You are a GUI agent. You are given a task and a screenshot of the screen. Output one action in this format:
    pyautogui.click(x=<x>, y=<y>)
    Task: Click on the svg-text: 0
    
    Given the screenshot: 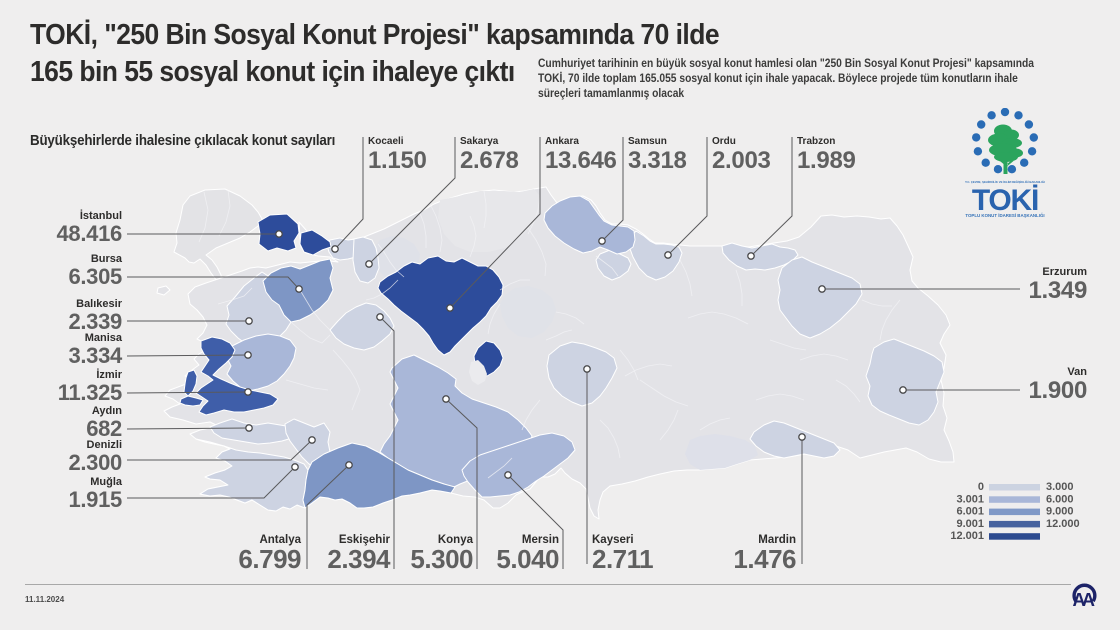 What is the action you would take?
    pyautogui.click(x=981, y=487)
    